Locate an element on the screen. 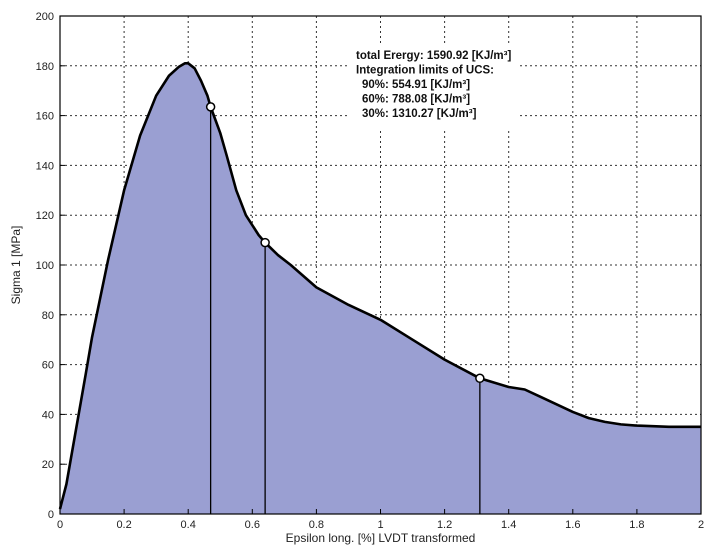 This screenshot has height=546, width=716. annotation-line: 30%: 1310.27 [KJ/m³] is located at coordinates (419, 114).